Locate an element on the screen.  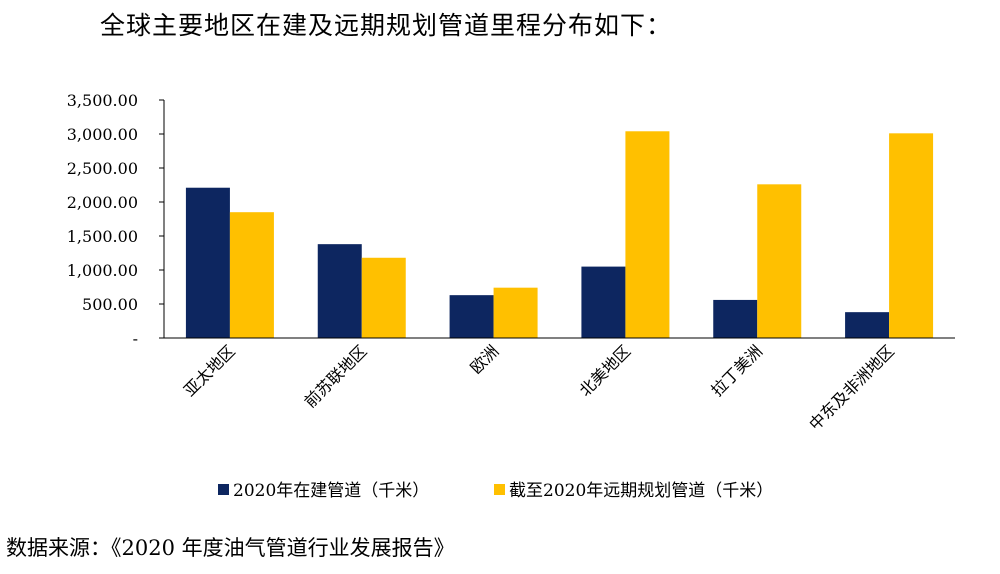
x-category-label: 亚太地区 is located at coordinates (209, 370).